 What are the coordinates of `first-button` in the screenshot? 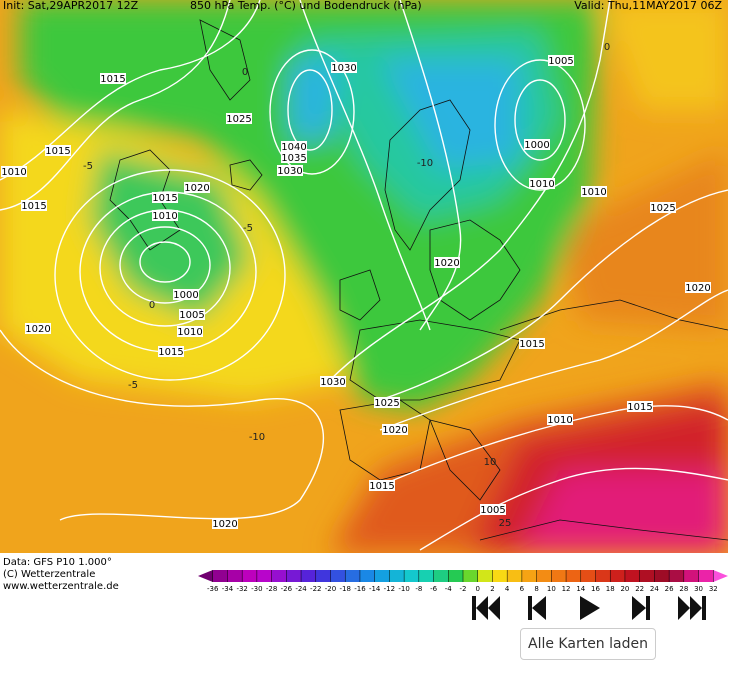 It's located at (486, 608).